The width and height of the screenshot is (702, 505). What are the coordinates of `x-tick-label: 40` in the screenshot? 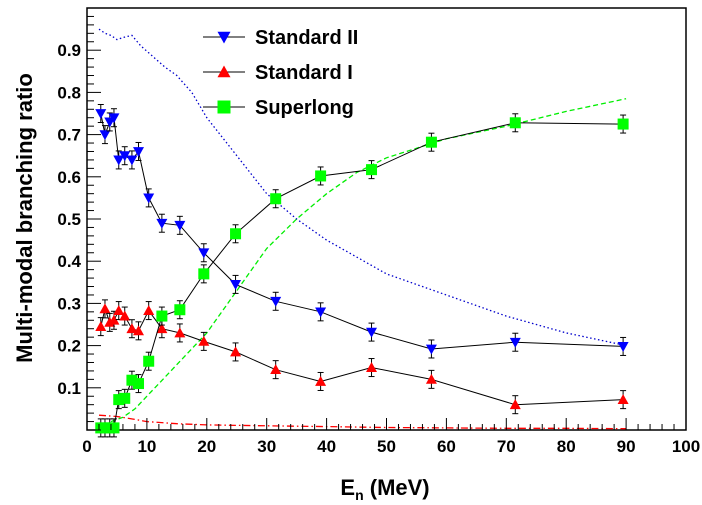 It's located at (326, 446).